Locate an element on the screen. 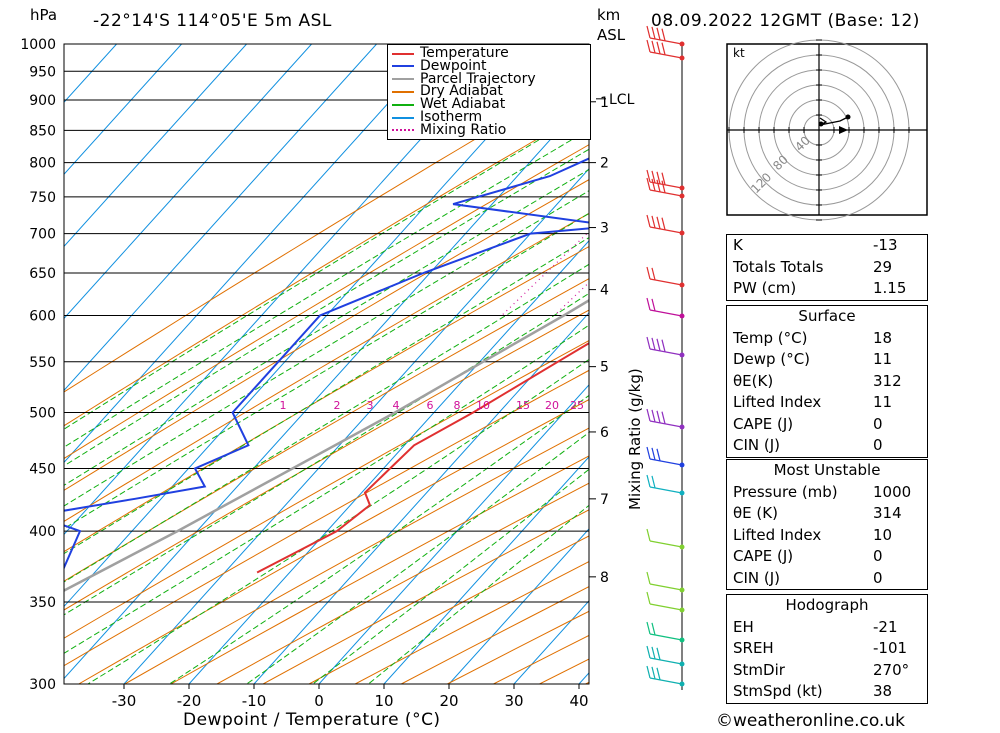 The width and height of the screenshot is (1000, 733). index-row: Lifted Index 10 is located at coordinates (827, 536).